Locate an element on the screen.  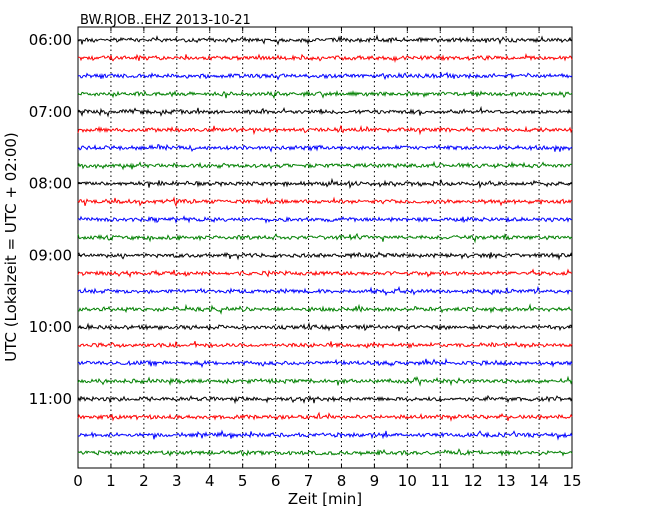
y-tick-label: 10:00 is located at coordinates (50, 327).